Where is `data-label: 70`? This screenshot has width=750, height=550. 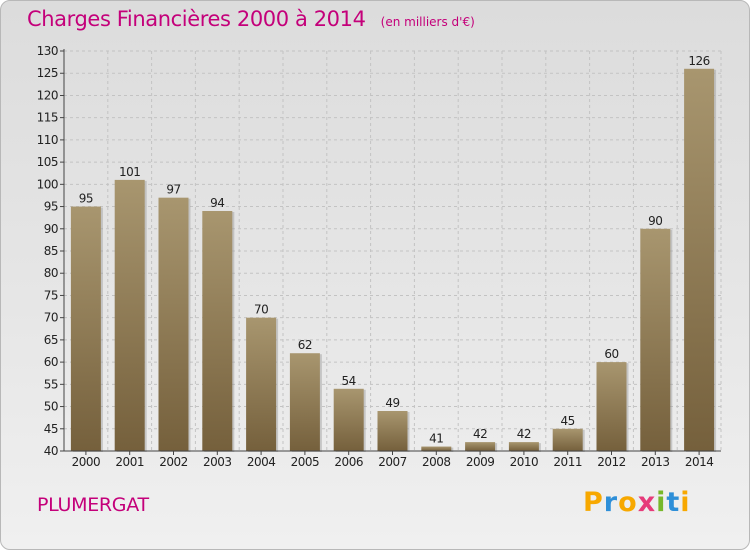 data-label: 70 is located at coordinates (261, 310).